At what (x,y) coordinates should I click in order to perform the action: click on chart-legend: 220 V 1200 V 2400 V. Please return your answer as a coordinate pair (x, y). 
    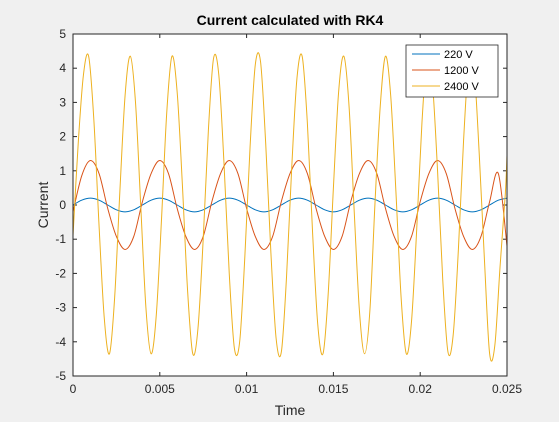
    Looking at the image, I should click on (452, 71).